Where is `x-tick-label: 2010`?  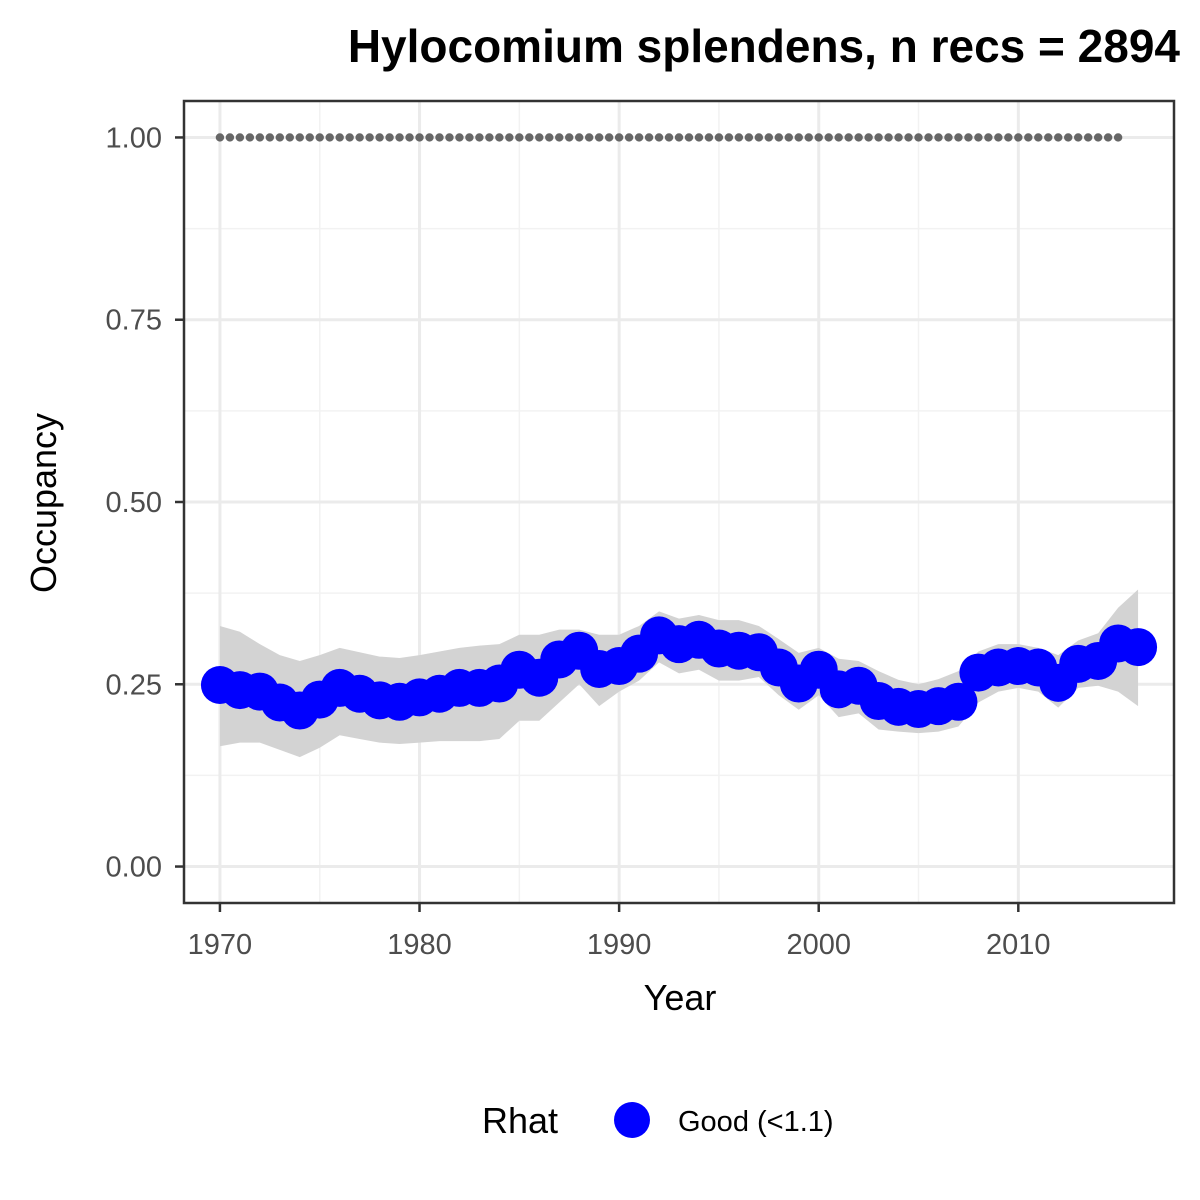 x-tick-label: 2010 is located at coordinates (1018, 945).